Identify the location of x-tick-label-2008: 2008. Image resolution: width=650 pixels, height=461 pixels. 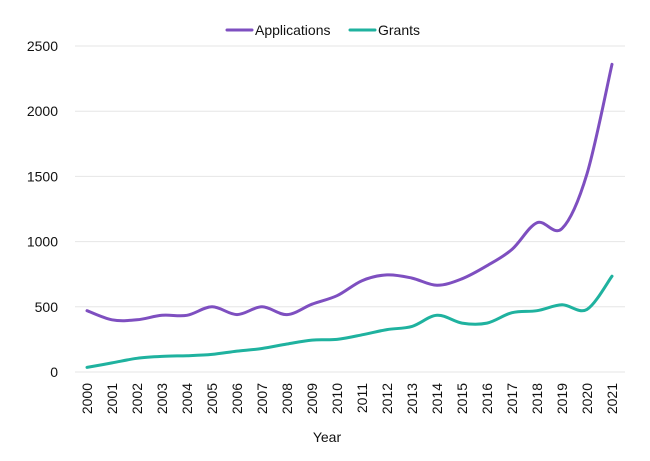
(287, 398).